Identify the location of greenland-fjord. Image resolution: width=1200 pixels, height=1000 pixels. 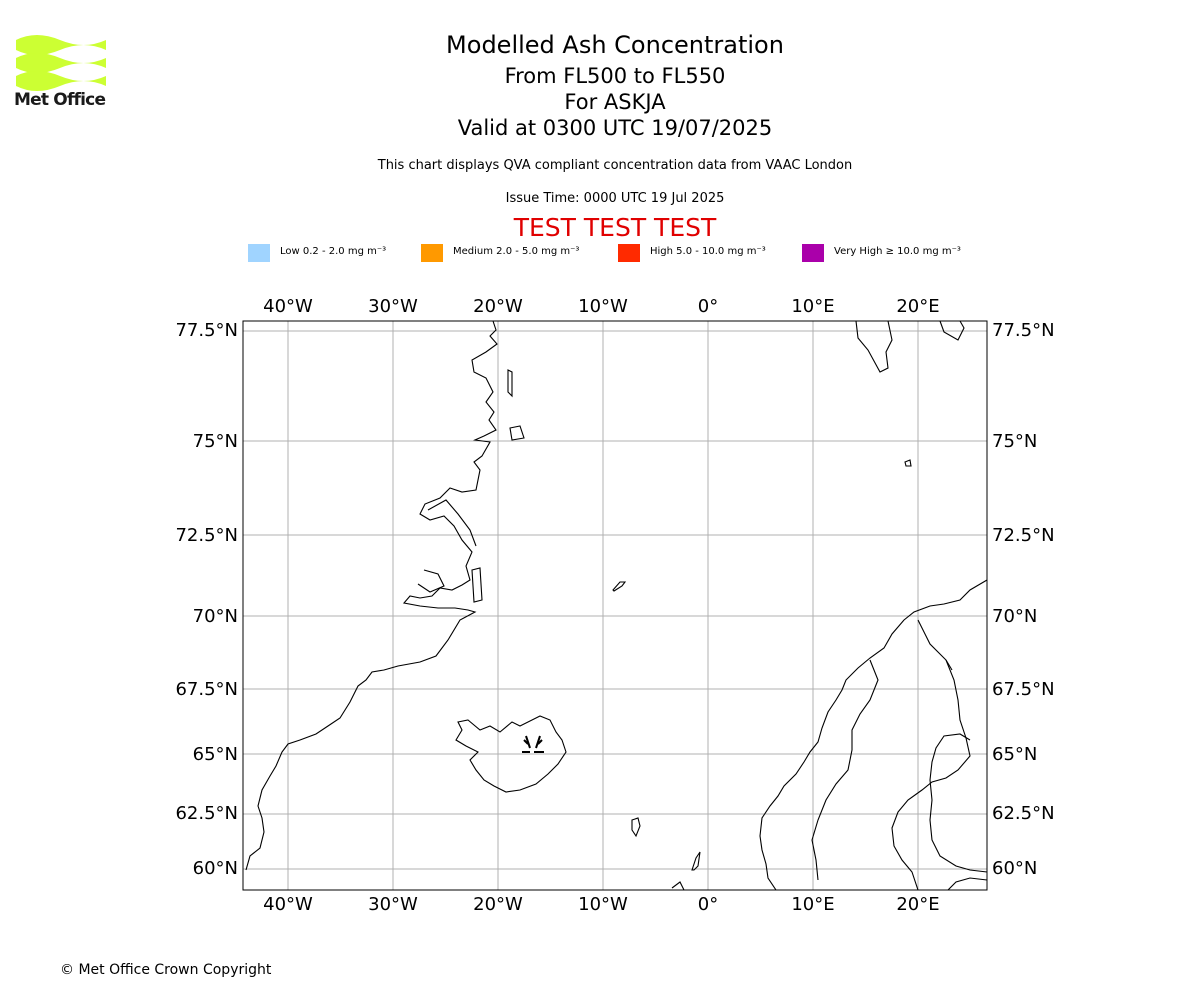
(452, 523).